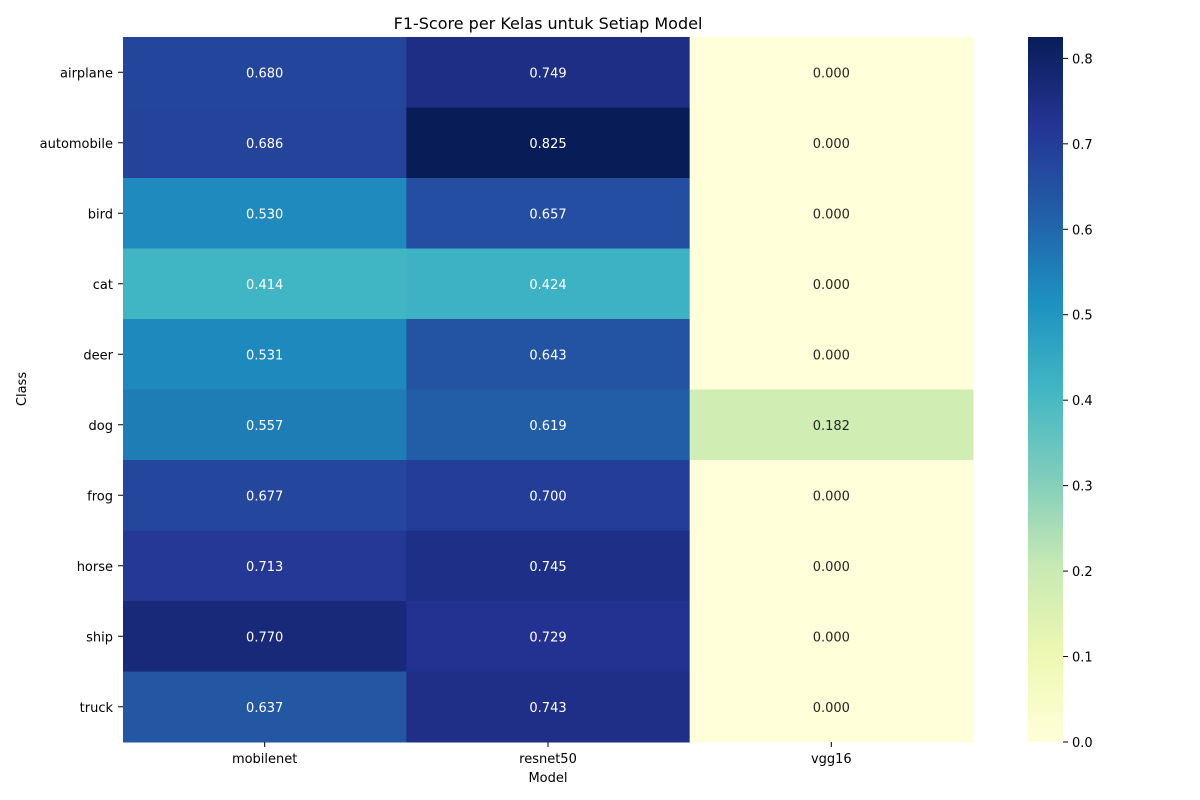 Image resolution: width=1200 pixels, height=800 pixels. I want to click on cell-value-label: 0.680, so click(264, 73).